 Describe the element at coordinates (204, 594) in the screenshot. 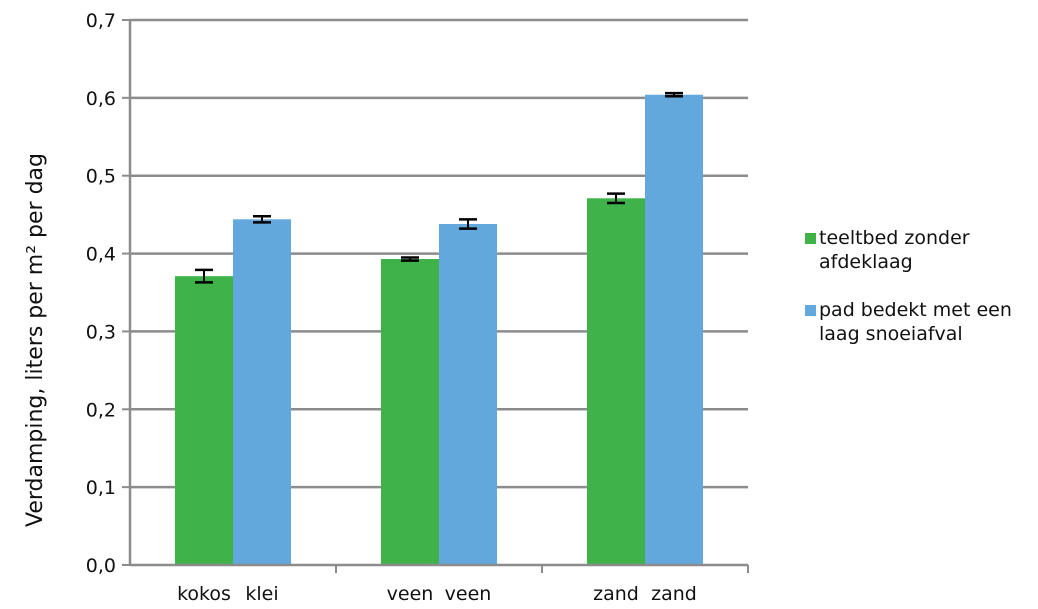

I see `x-category-label: kokos` at that location.